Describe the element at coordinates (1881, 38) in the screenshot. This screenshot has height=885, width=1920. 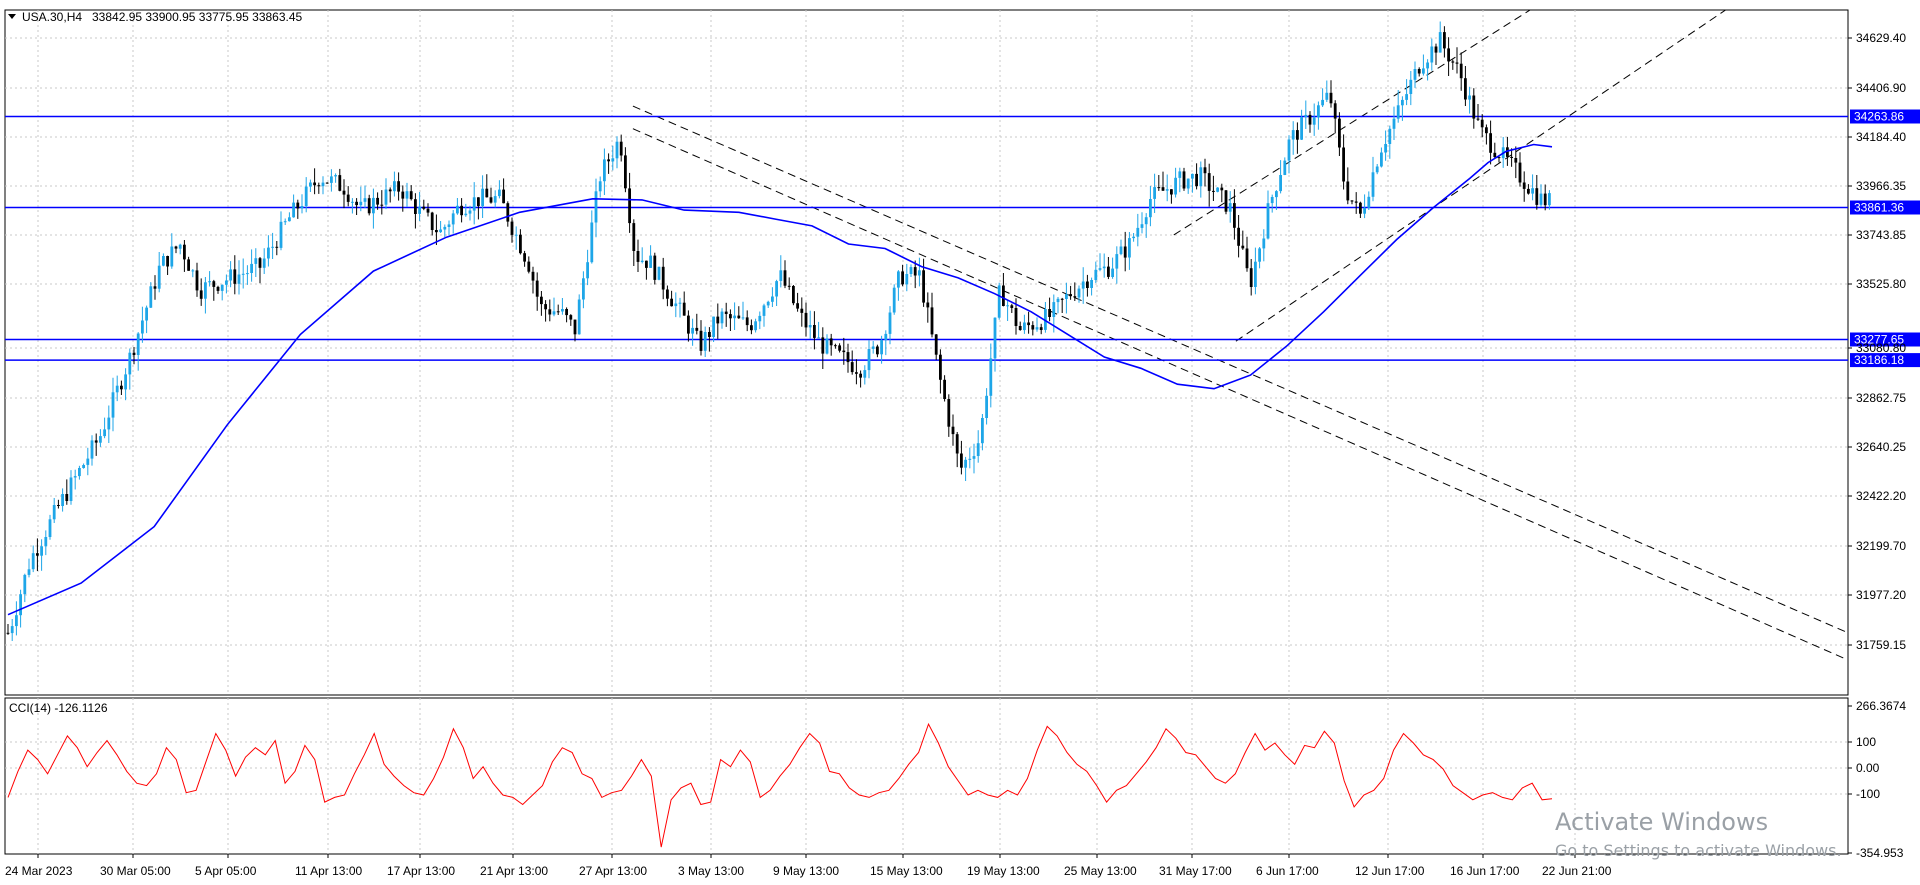
I see `price-tick-label: 34629.40` at that location.